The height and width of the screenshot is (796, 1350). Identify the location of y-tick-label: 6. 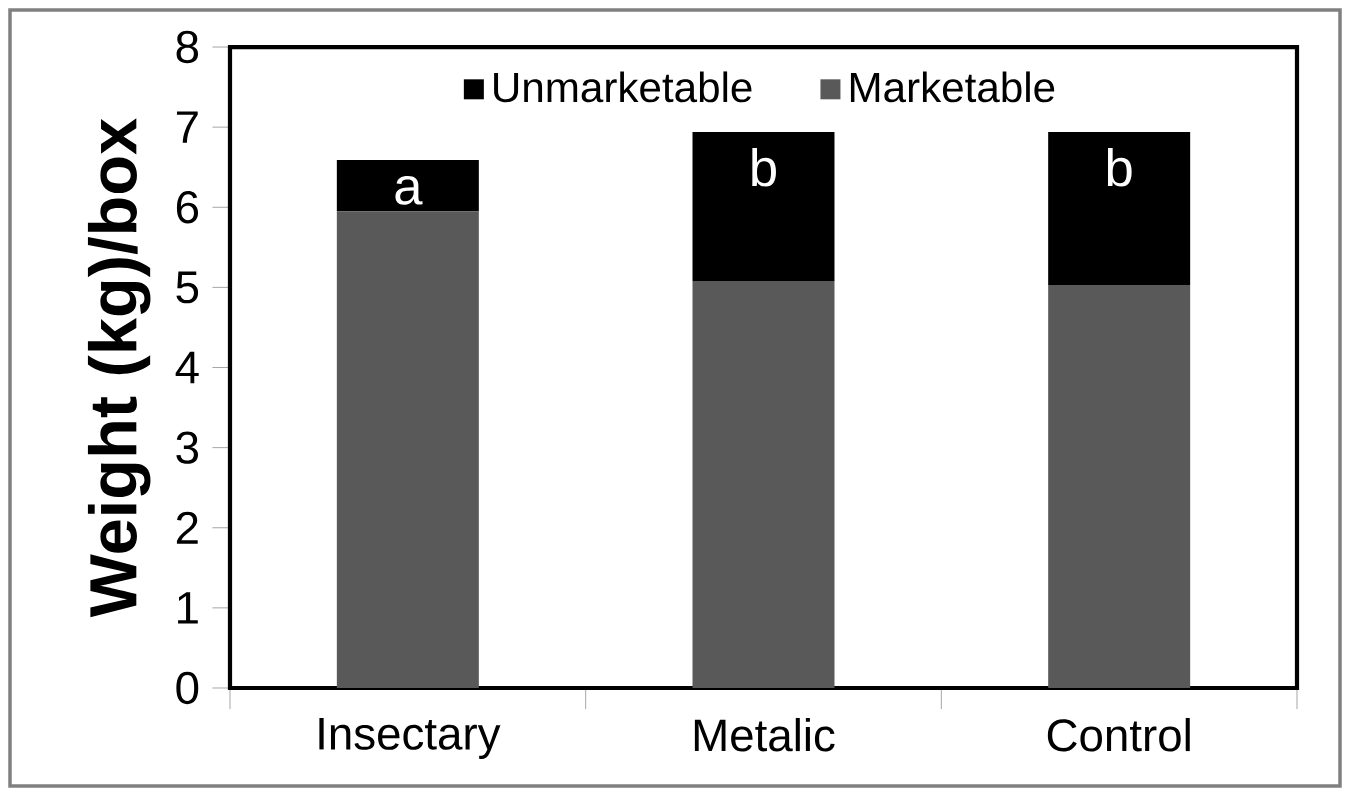
(187, 207).